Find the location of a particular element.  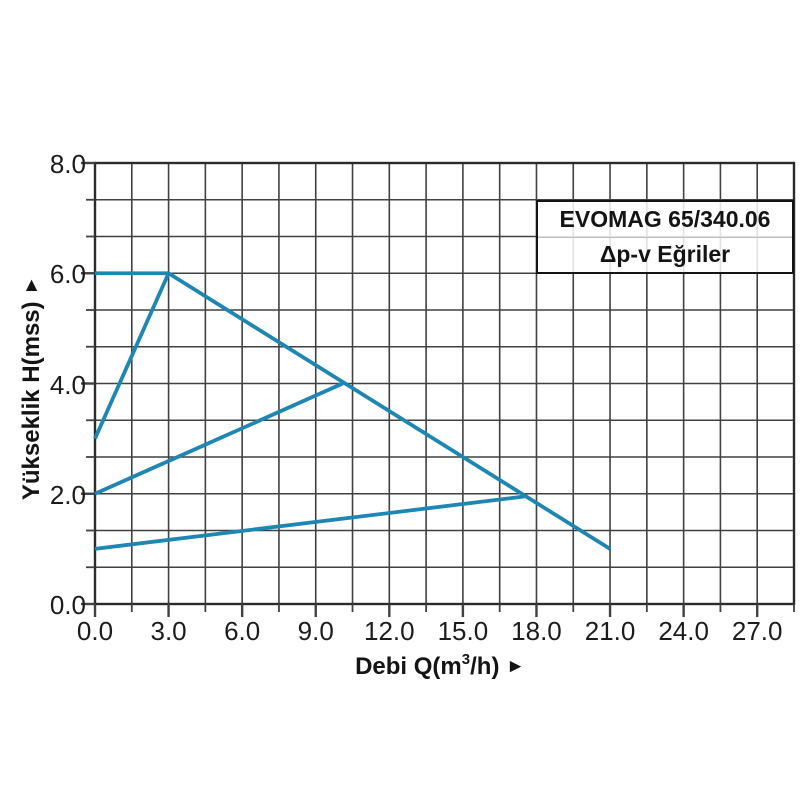

y-axis-title-text: Yükseklik H(mss) is located at coordinates (31, 401).